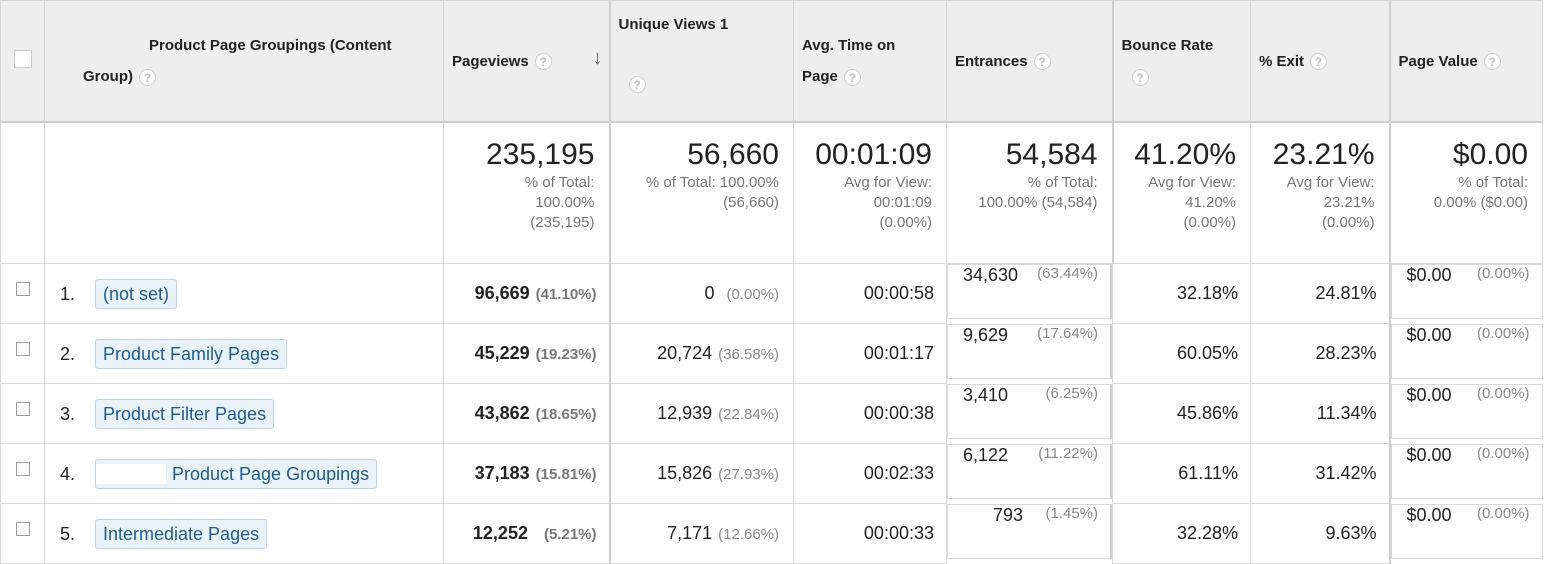  I want to click on dimension-cell: 3. Product Filter Pages, so click(244, 413).